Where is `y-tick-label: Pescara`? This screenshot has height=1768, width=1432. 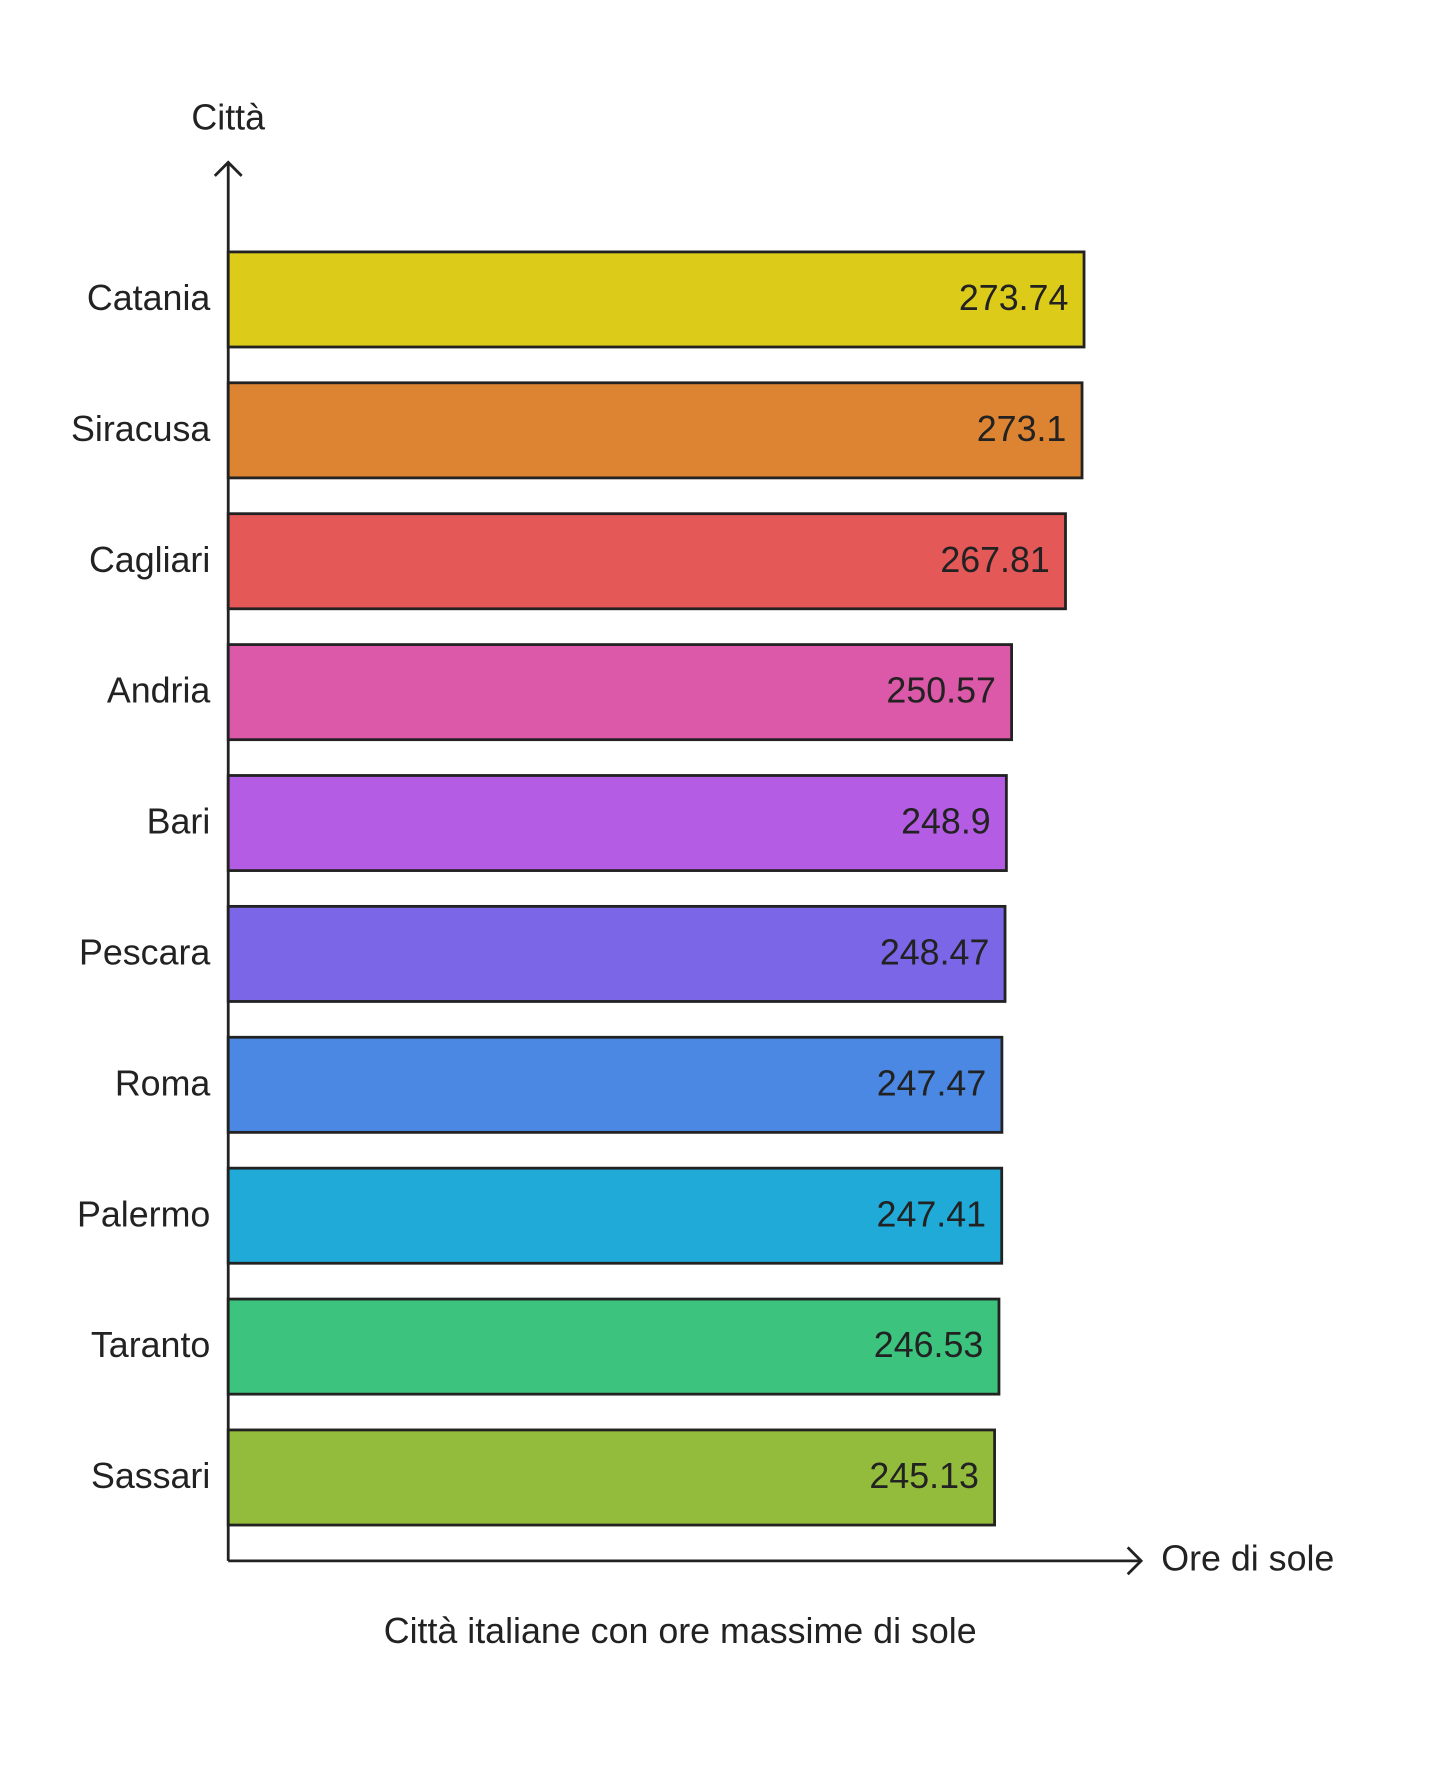 y-tick-label: Pescara is located at coordinates (144, 952).